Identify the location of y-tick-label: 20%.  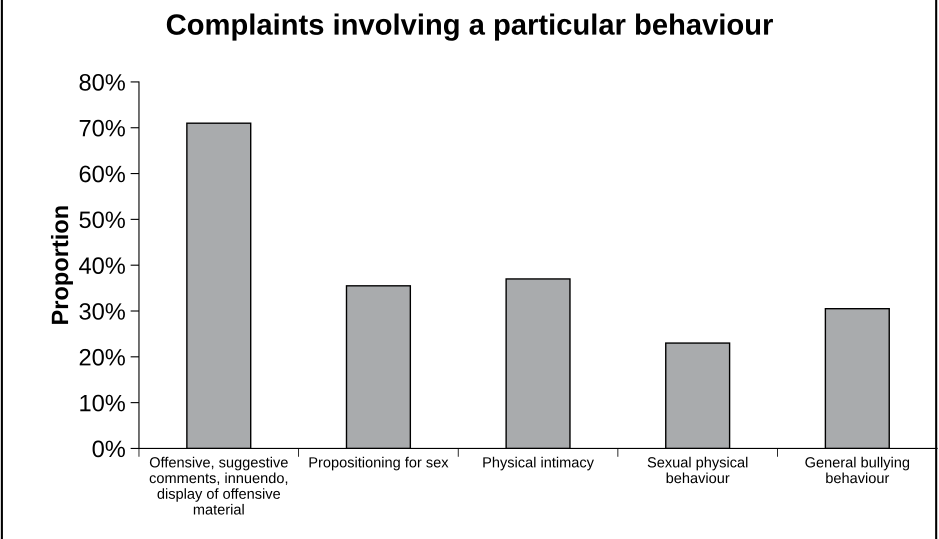
(102, 357).